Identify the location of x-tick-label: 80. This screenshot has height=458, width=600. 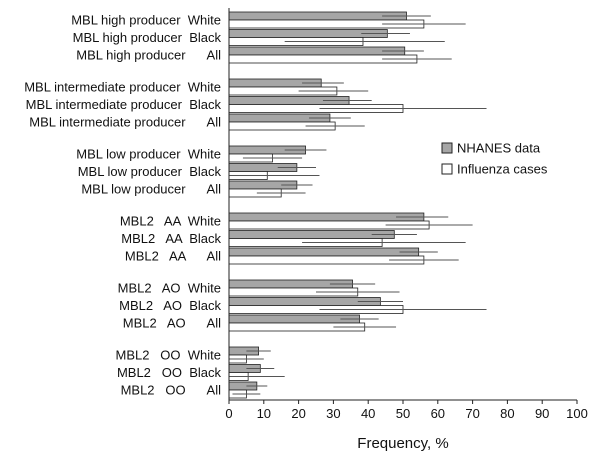
(507, 413).